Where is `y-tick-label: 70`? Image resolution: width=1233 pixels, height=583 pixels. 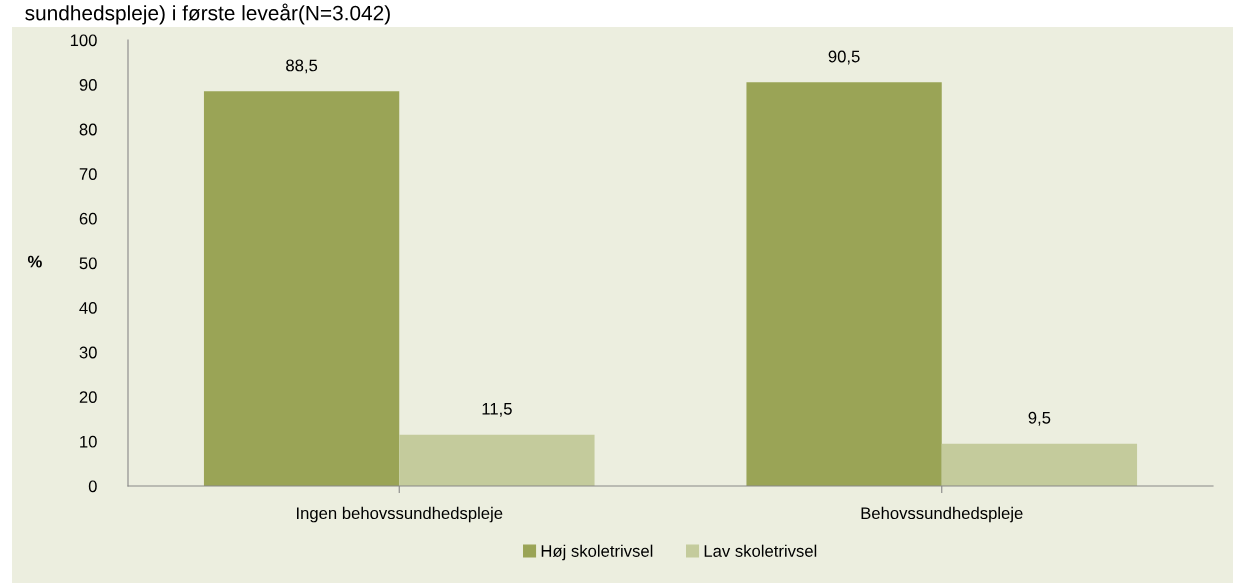 y-tick-label: 70 is located at coordinates (88, 174).